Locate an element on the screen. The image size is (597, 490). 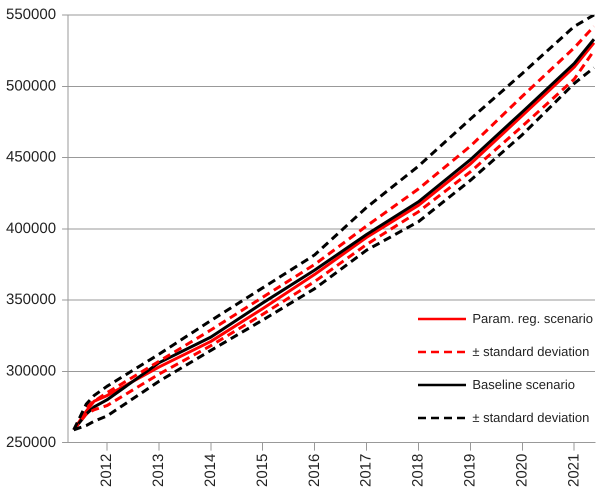
x-tick-label: 2019 is located at coordinates (470, 471).